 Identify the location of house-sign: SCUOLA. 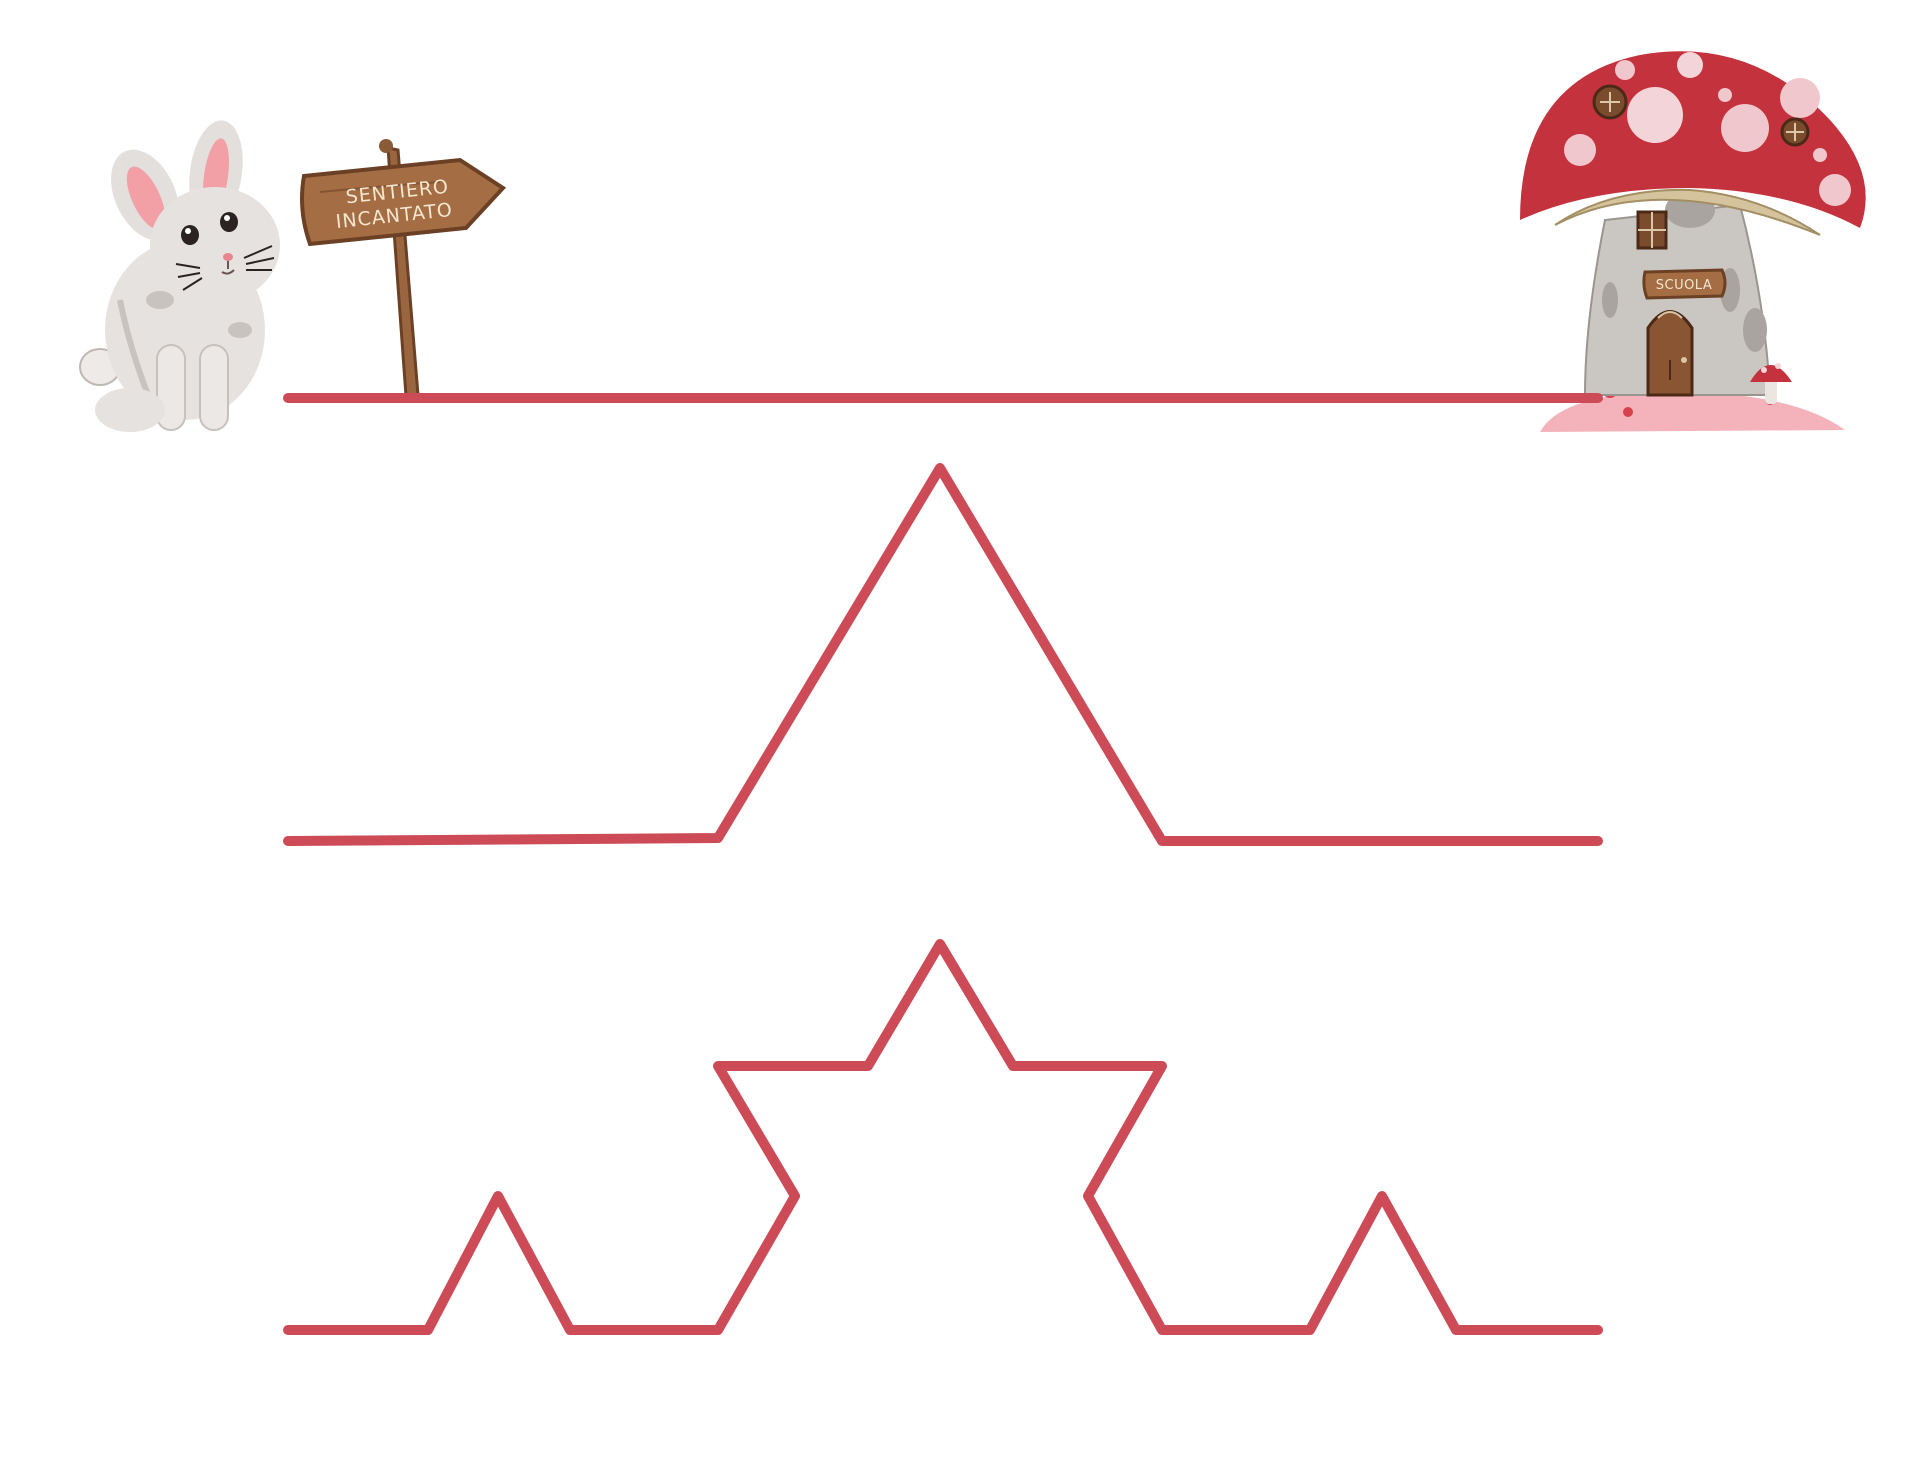
(1684, 285).